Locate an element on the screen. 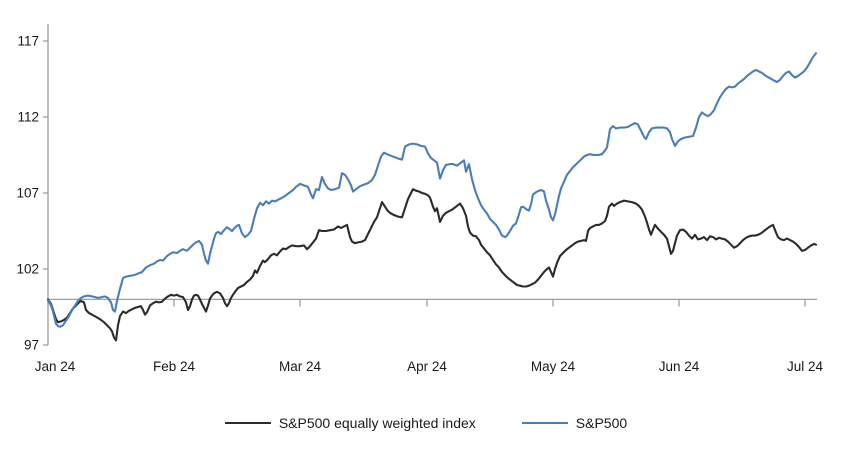 Image resolution: width=852 pixels, height=453 pixels. equal-weight-line-swatch is located at coordinates (247, 423).